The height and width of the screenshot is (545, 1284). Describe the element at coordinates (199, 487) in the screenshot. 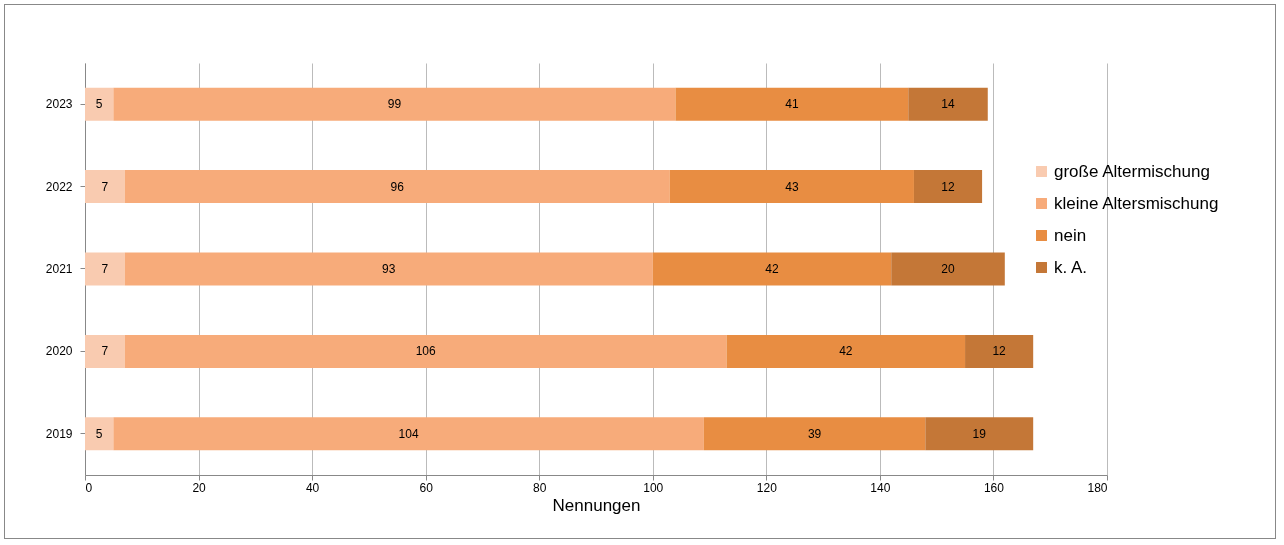

I see `x-tick-label: 20` at that location.